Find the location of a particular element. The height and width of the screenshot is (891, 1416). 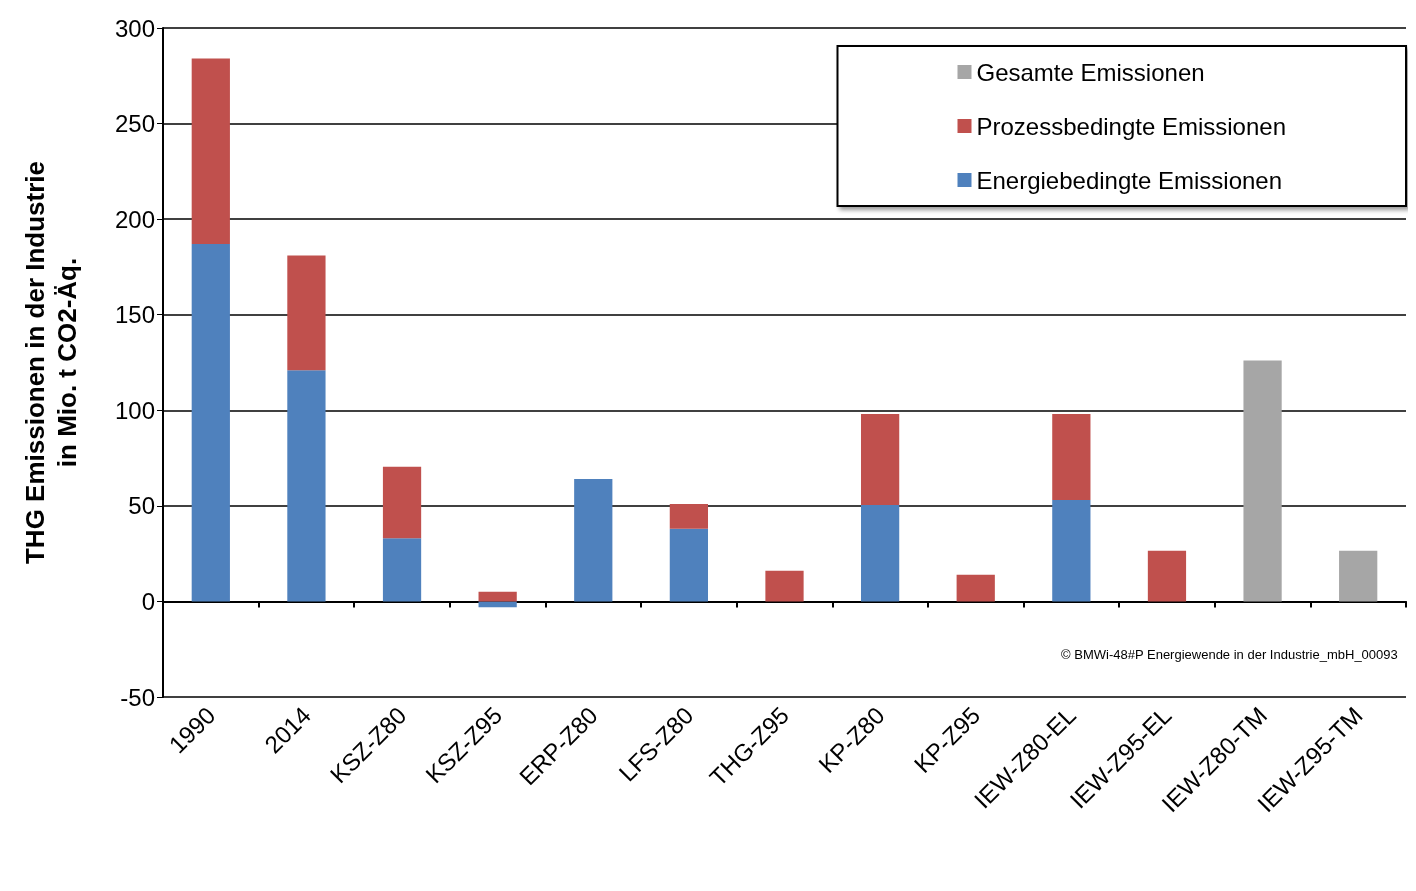

legend-label: Energiebedingte Emissionen is located at coordinates (1129, 180).